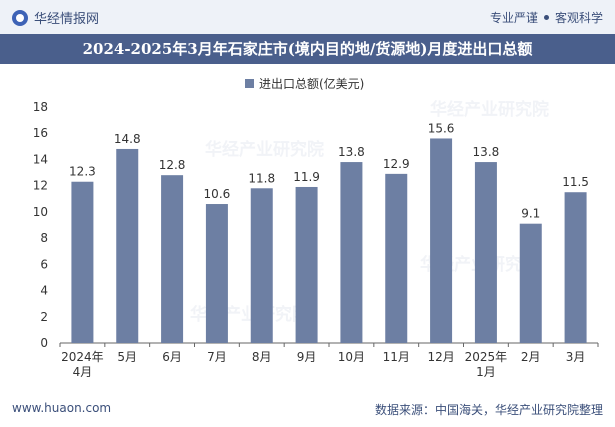  Describe the element at coordinates (578, 18) in the screenshot. I see `tagline-right: 客观科学` at that location.